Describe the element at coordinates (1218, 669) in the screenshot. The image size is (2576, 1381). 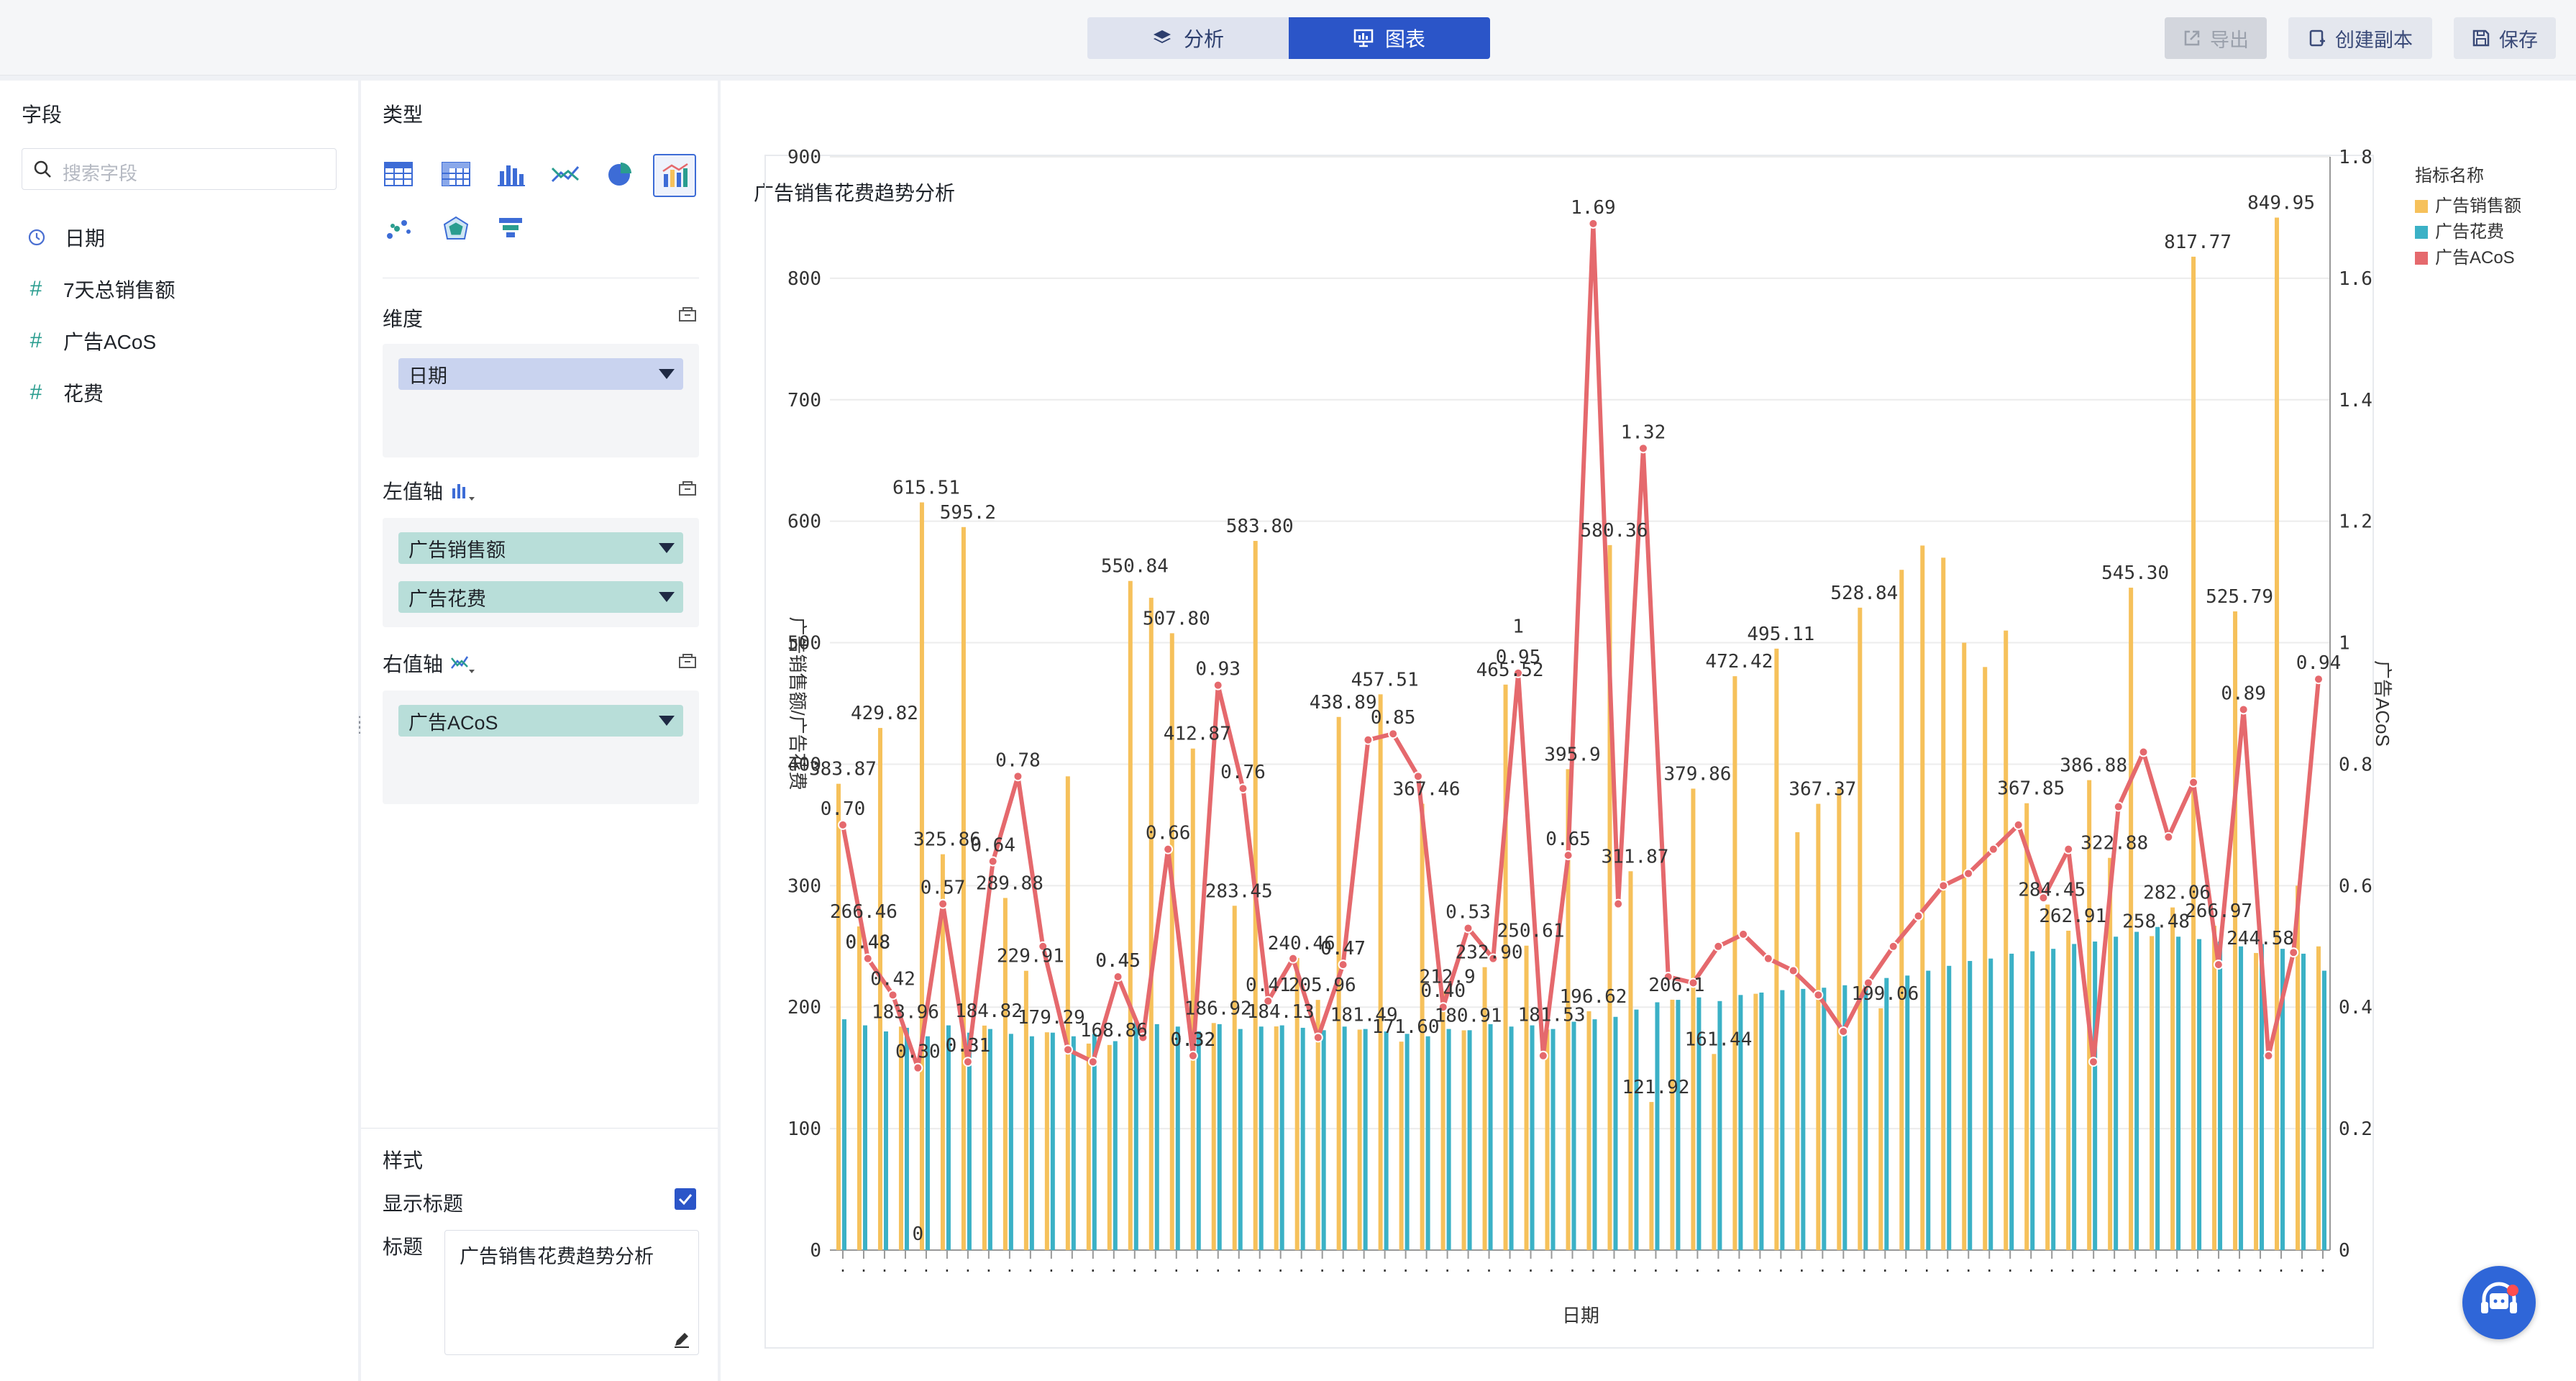
I see `acos-data-label: 0.93` at that location.